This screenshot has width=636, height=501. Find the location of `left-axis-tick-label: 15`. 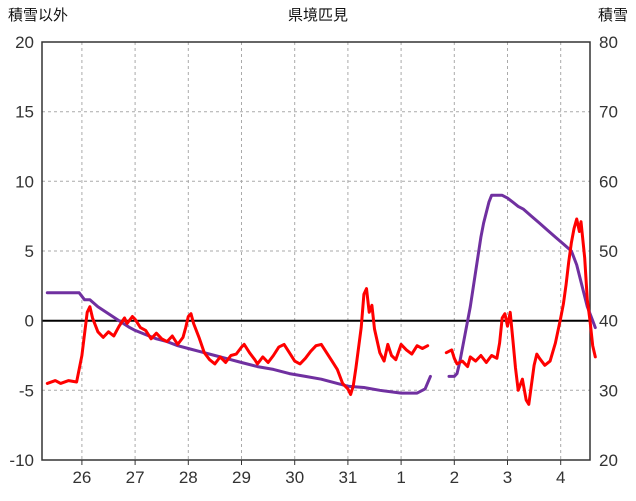

left-axis-tick-label: 15 is located at coordinates (24, 112).